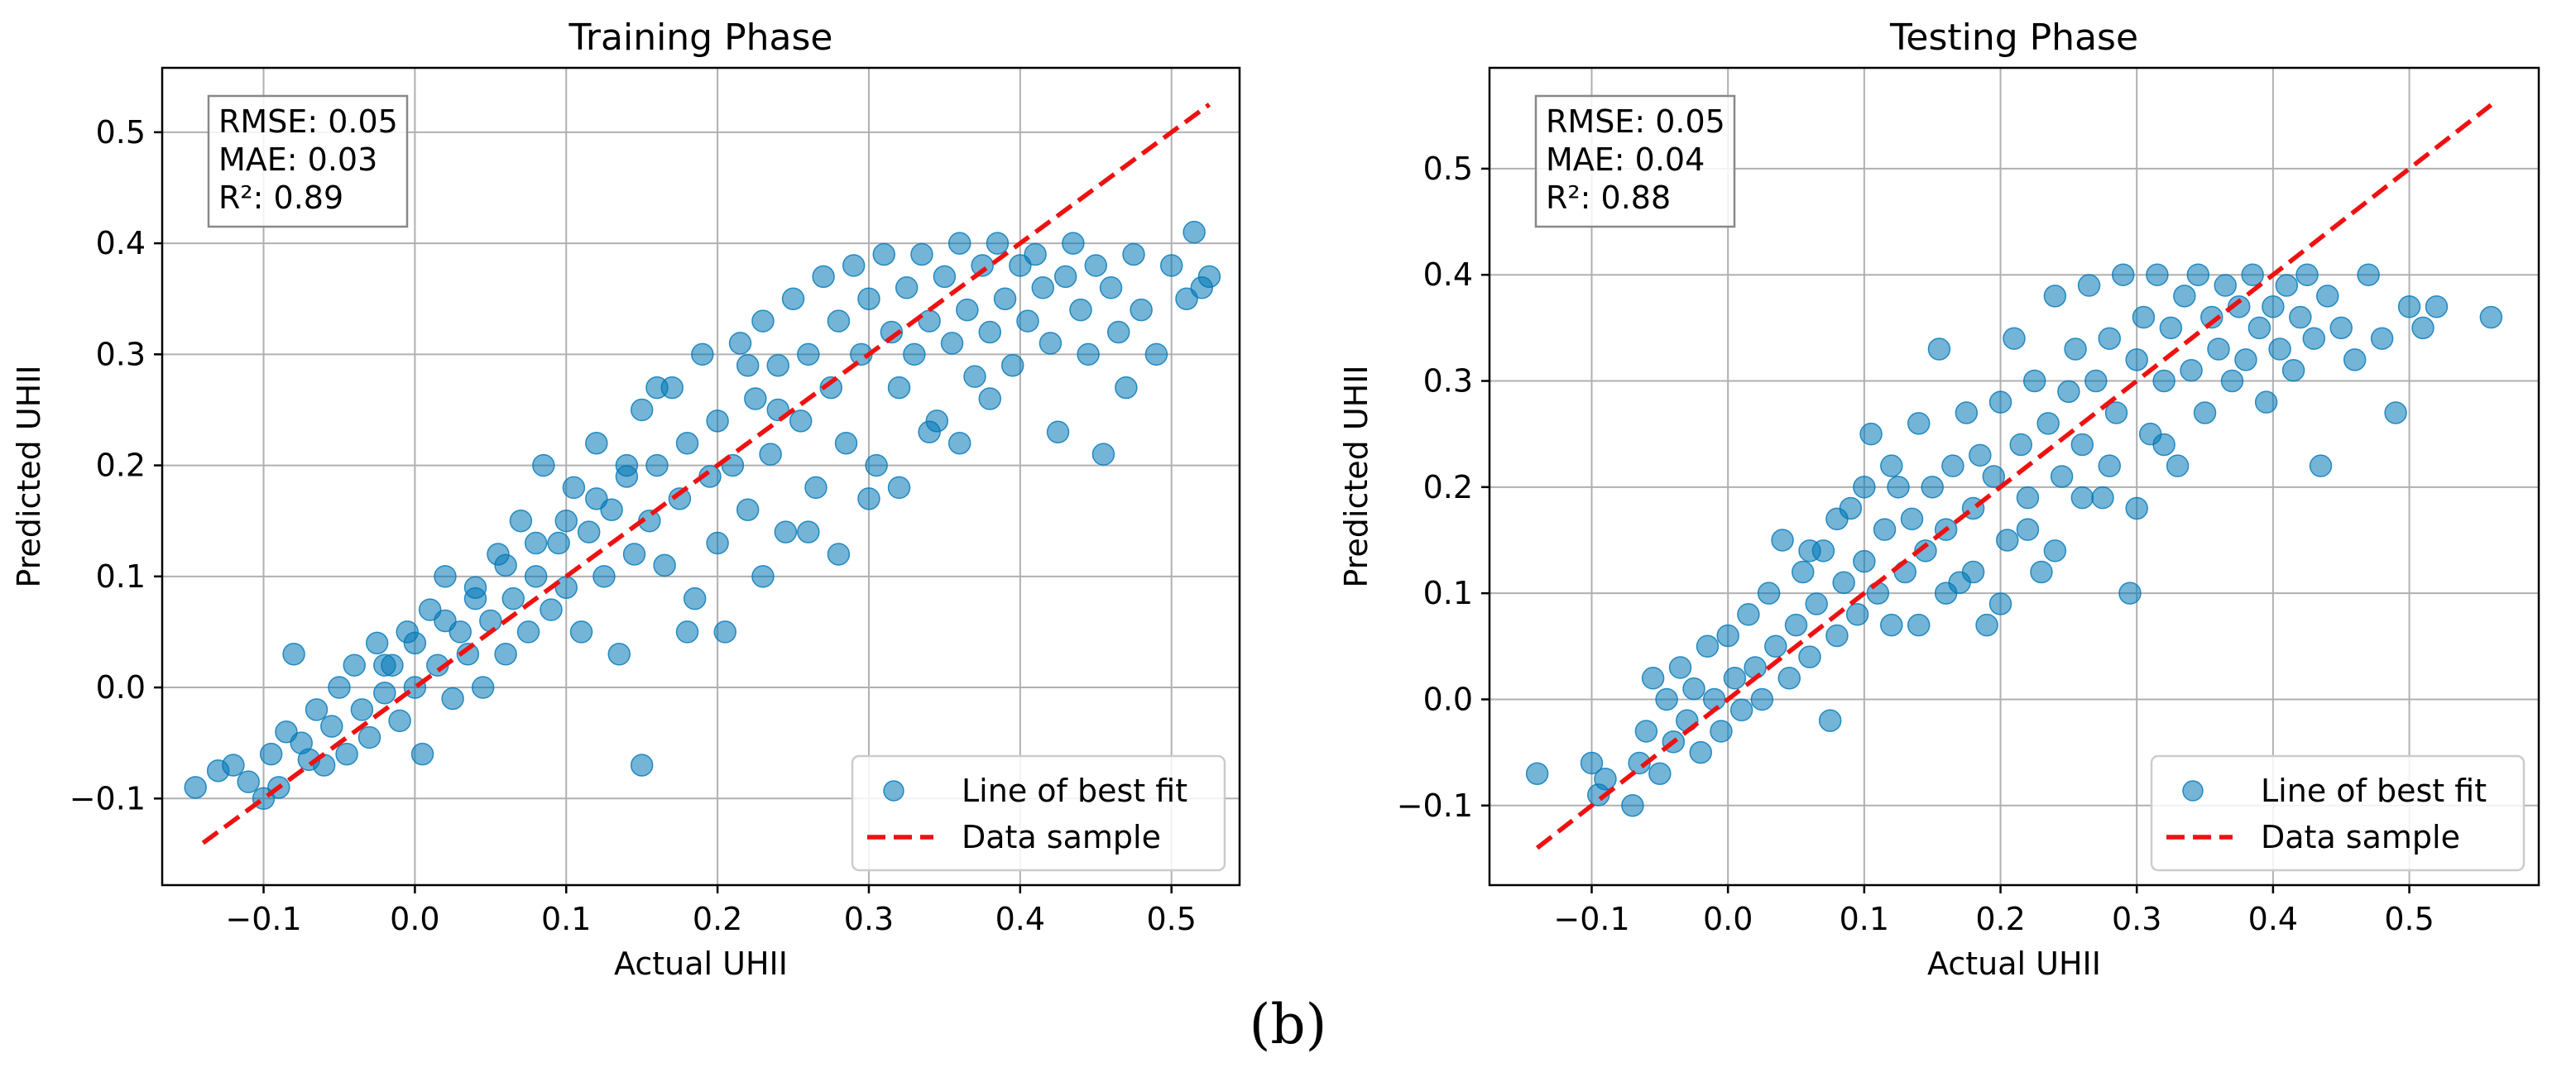 The height and width of the screenshot is (1082, 2576). I want to click on legend: Line of best fit Data sample, so click(1039, 813).